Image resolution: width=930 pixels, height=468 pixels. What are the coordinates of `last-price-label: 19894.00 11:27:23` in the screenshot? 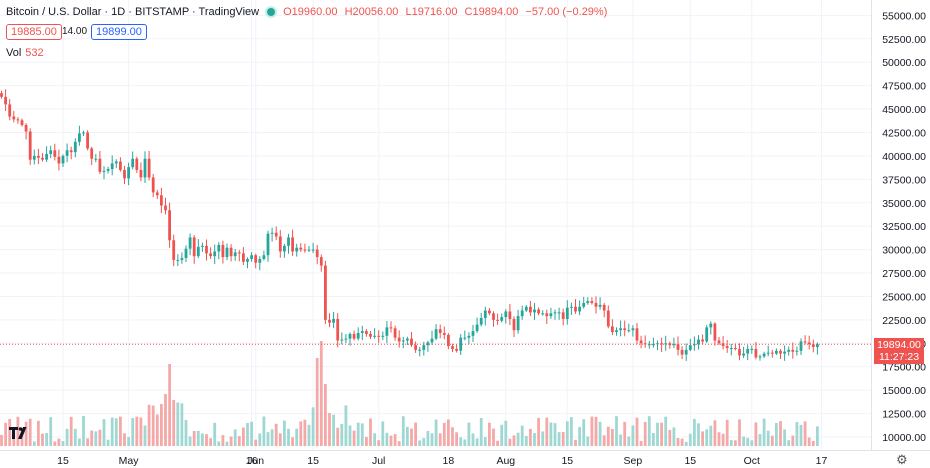 It's located at (899, 351).